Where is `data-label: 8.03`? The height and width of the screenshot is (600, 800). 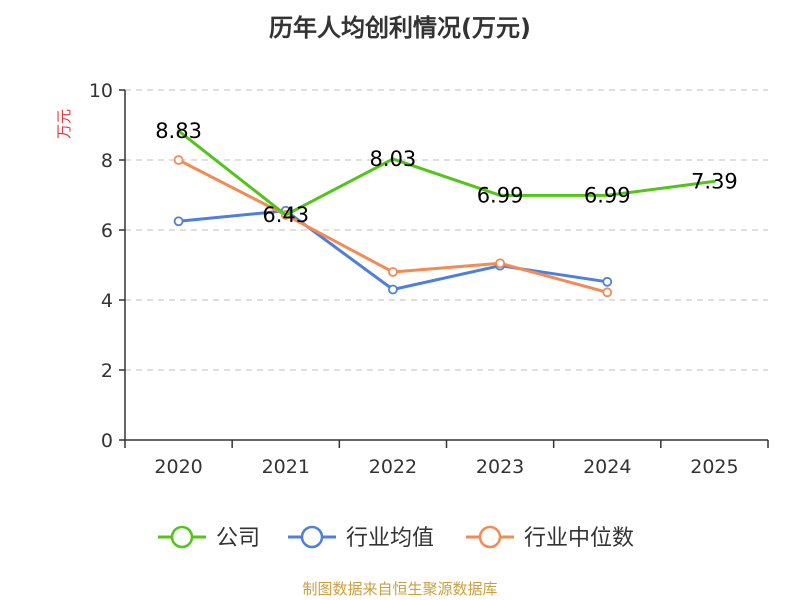
data-label: 8.03 is located at coordinates (393, 159).